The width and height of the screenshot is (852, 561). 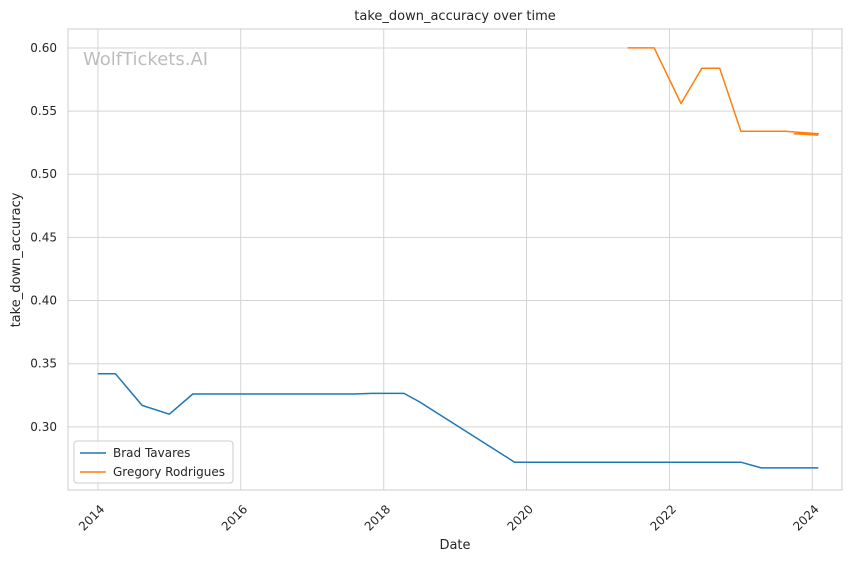 What do you see at coordinates (43, 48) in the screenshot?
I see `y-tick-label: 0.60` at bounding box center [43, 48].